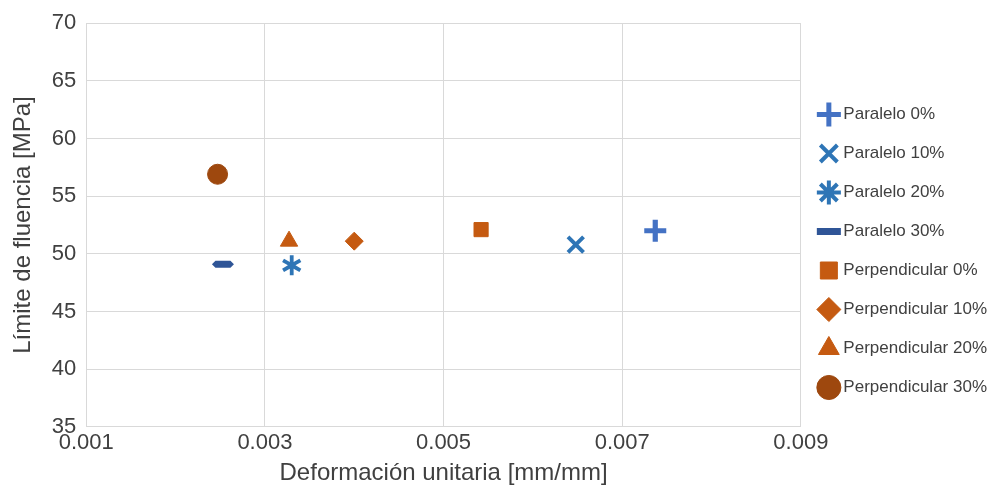 This screenshot has height=492, width=1007. I want to click on legend-label: Perpendicular 0%, so click(910, 270).